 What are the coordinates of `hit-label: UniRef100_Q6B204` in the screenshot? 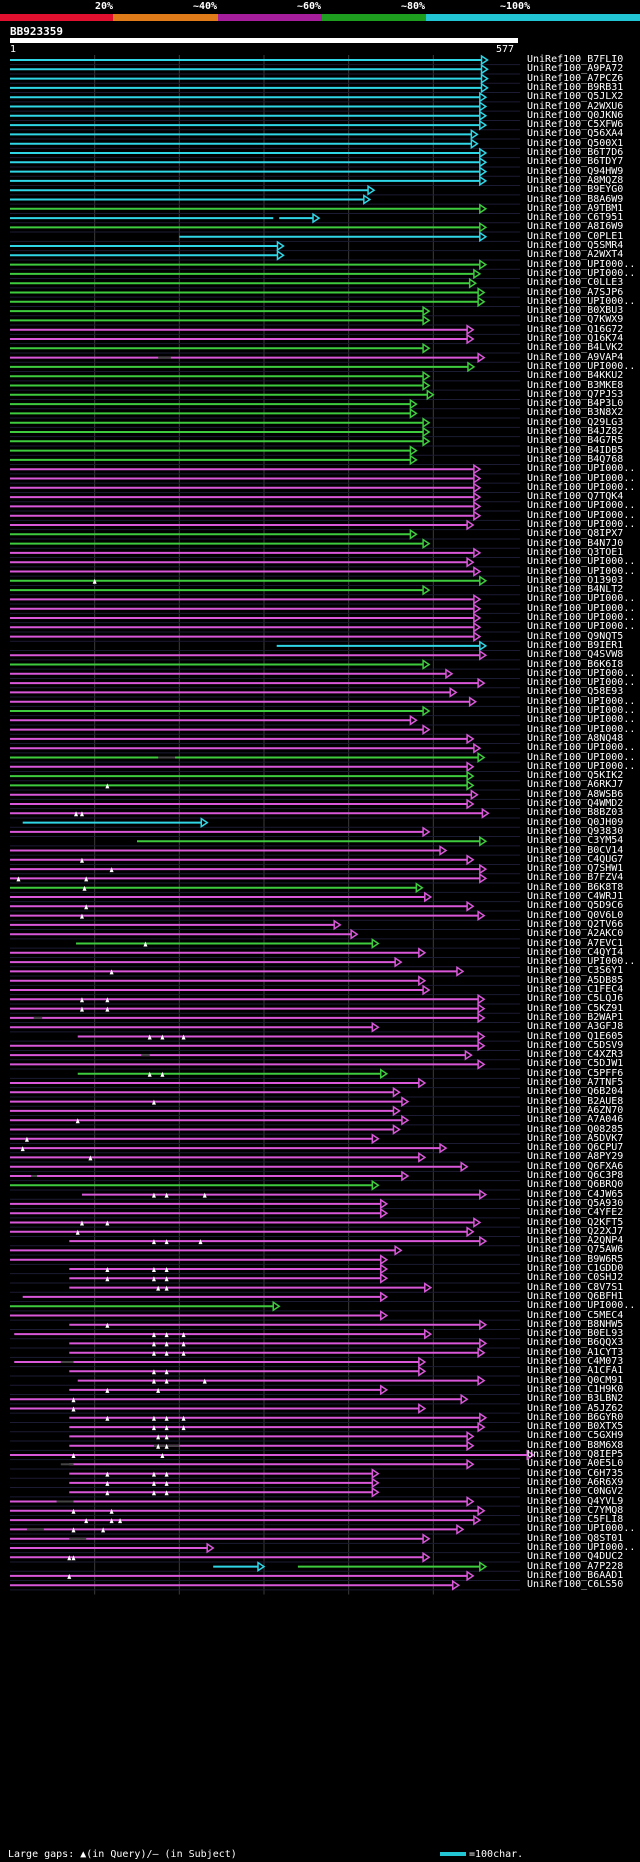 It's located at (575, 1092).